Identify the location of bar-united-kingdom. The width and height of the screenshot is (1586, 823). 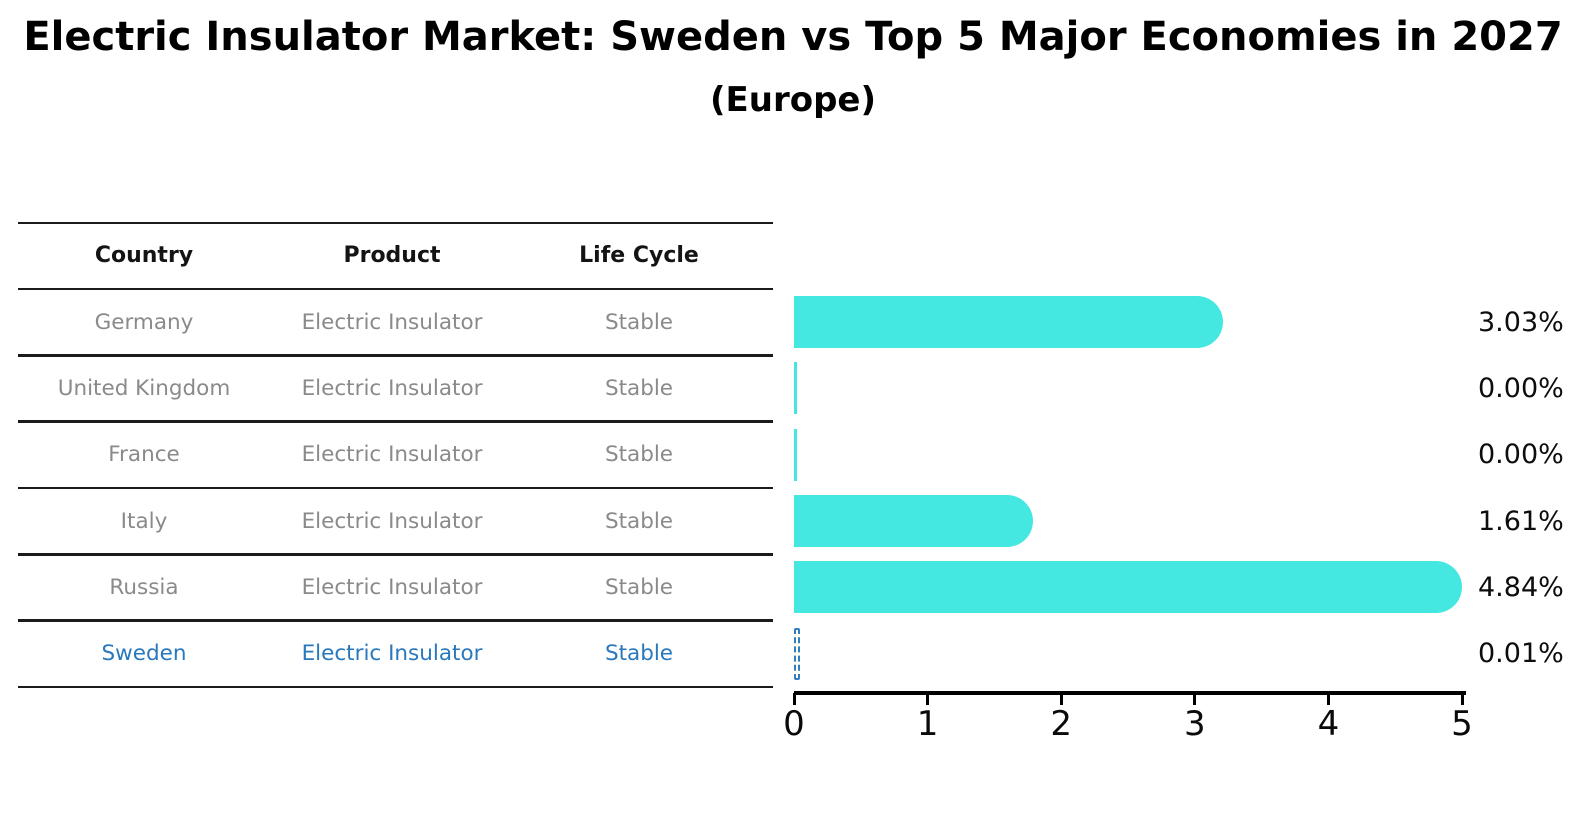
(795, 388).